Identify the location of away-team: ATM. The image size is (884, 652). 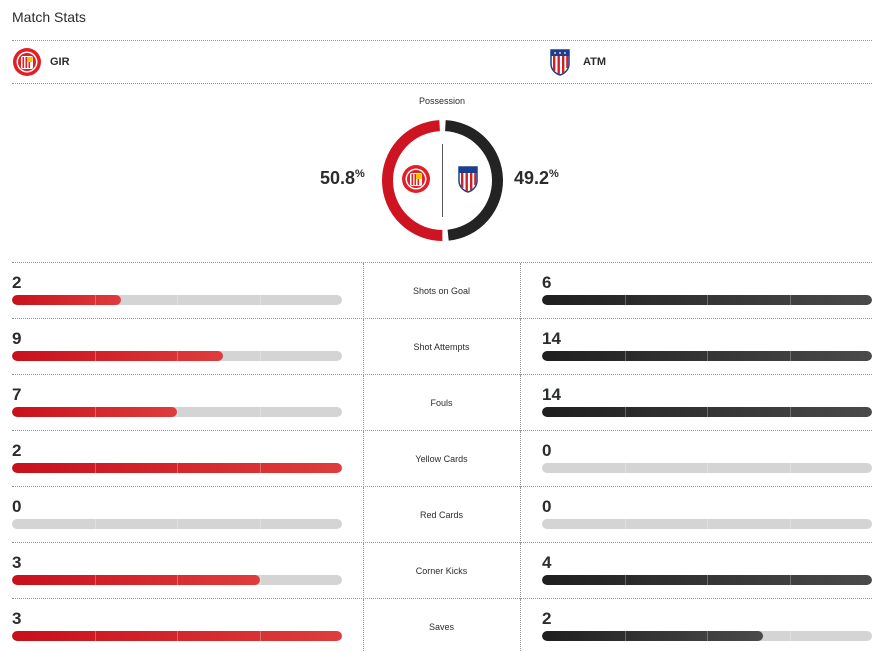
(575, 62).